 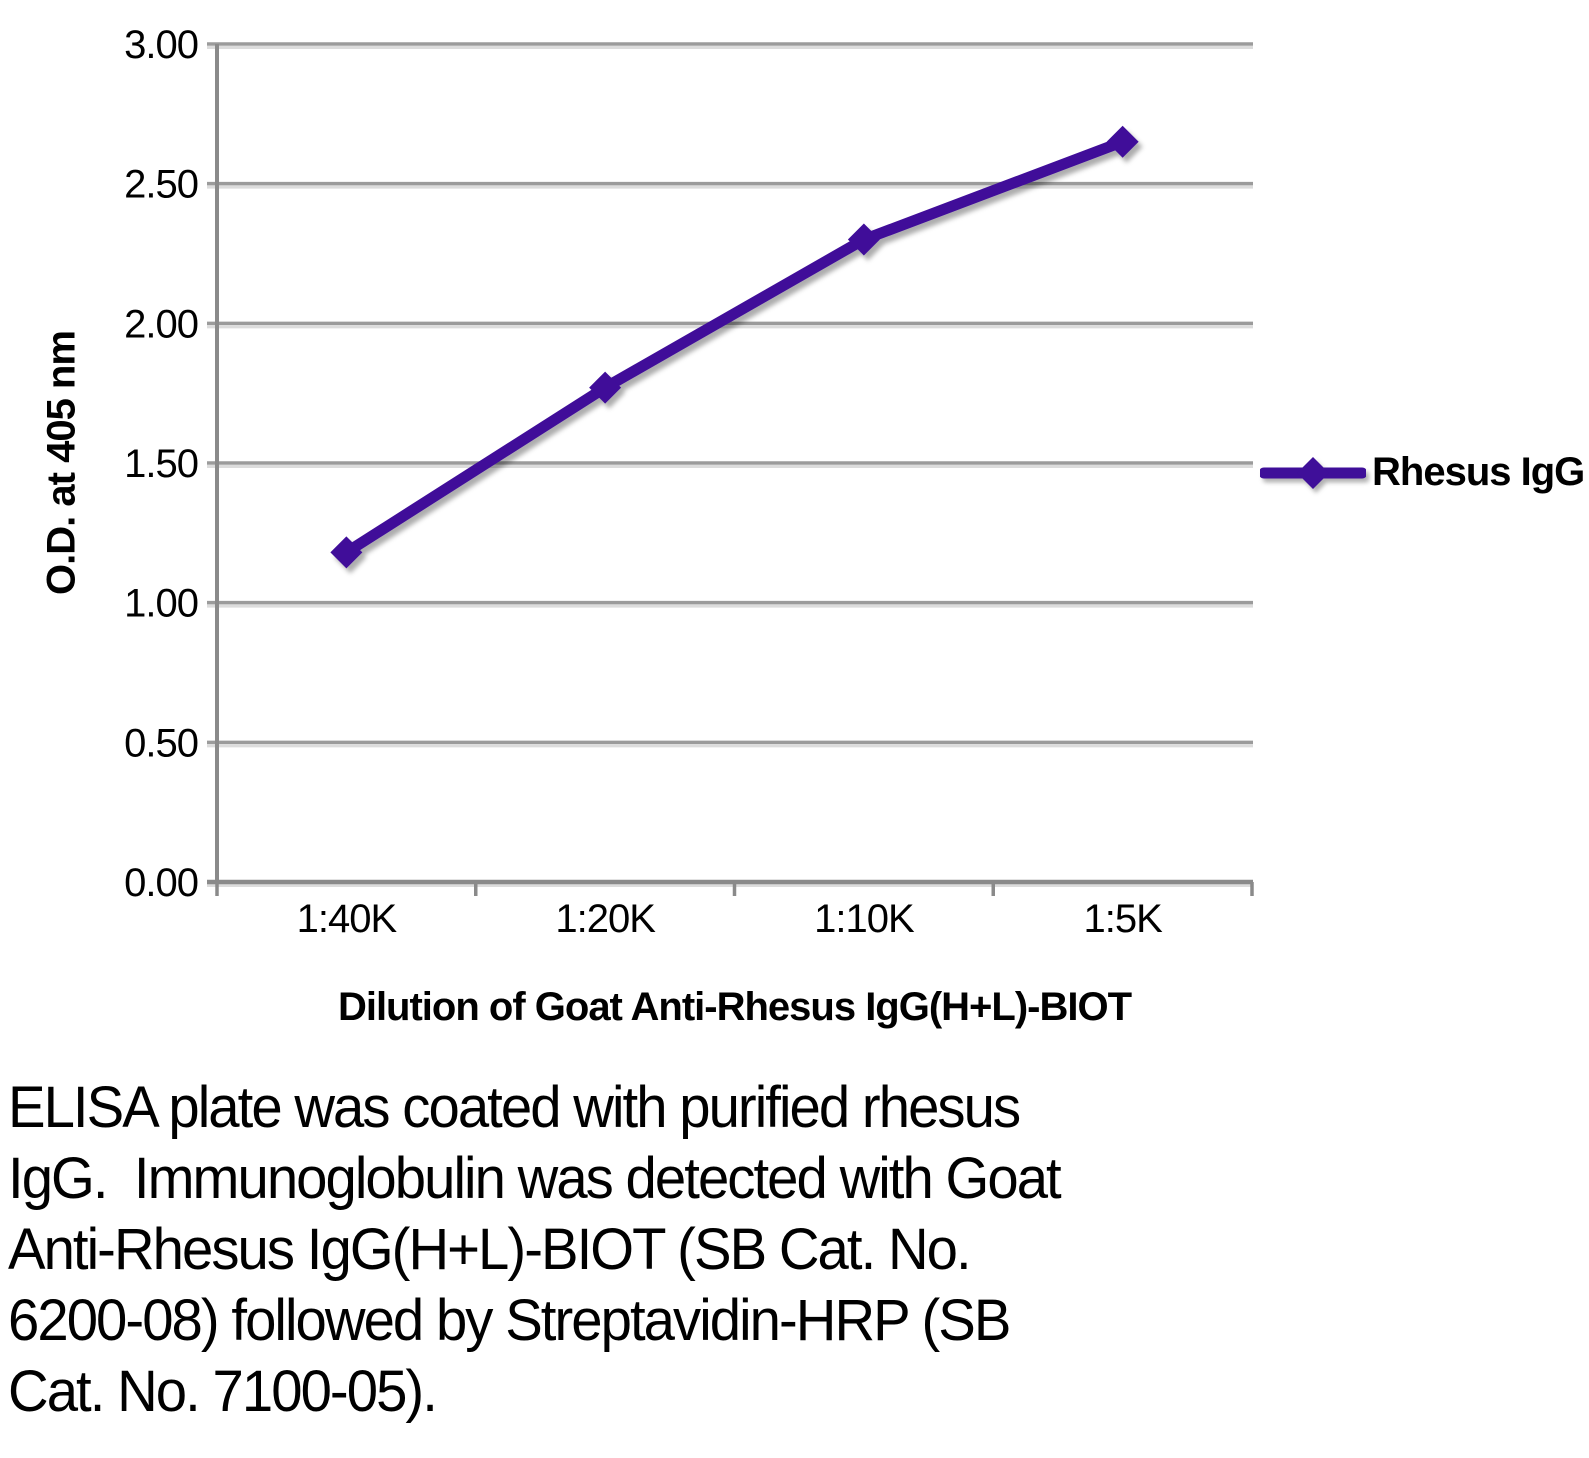 I want to click on y-tick-label: 1.00, so click(x=161, y=604).